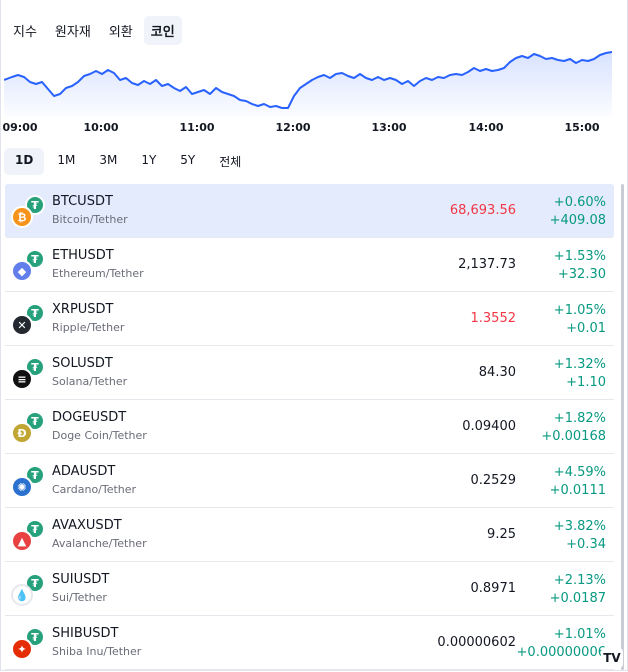 This screenshot has height=672, width=628. Describe the element at coordinates (128, 161) in the screenshot. I see `range-selector: 1D 1M 3M 1Y 5Y 전체` at that location.